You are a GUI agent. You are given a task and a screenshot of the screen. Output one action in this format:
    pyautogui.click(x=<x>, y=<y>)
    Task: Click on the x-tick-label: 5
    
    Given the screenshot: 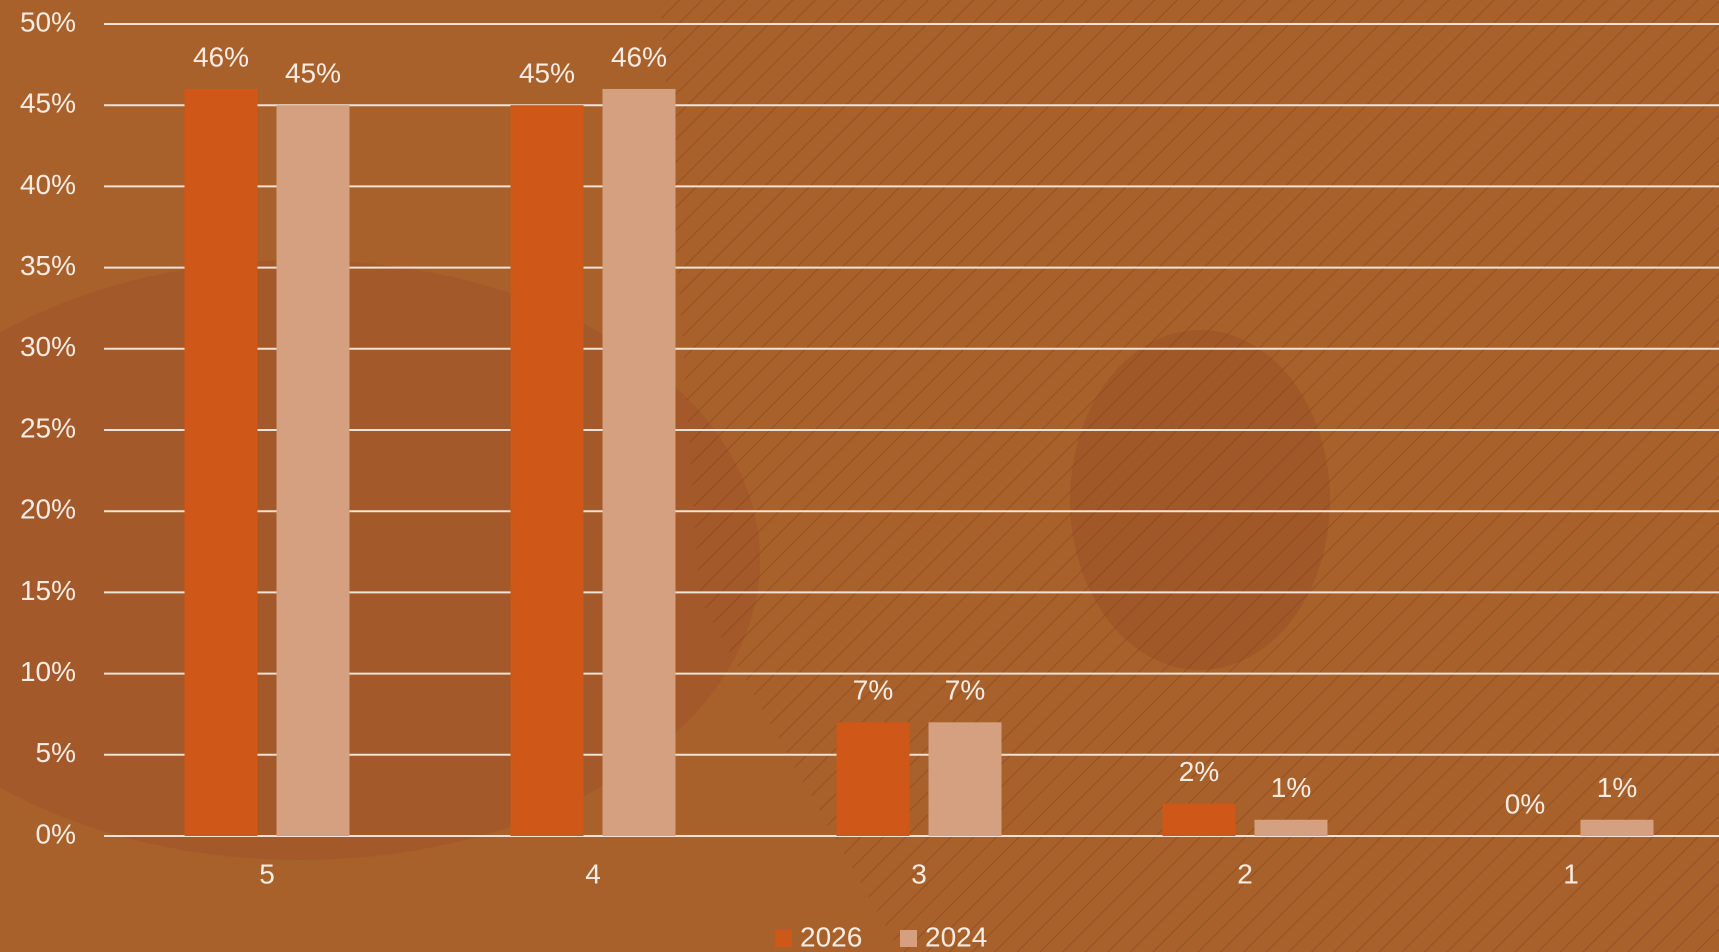 What is the action you would take?
    pyautogui.click(x=267, y=873)
    